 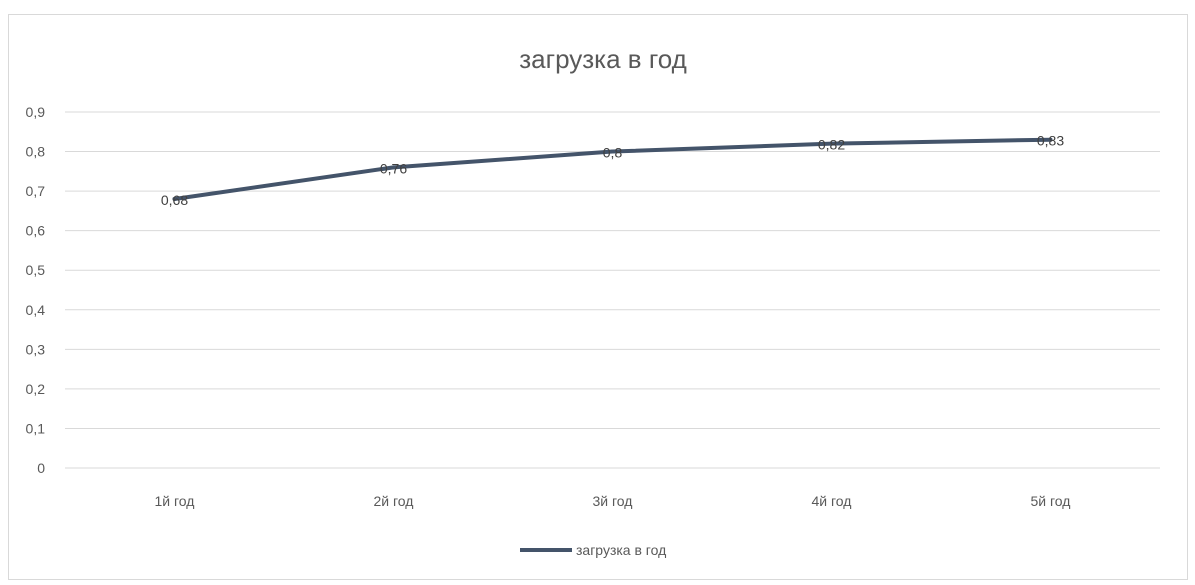 What do you see at coordinates (832, 501) in the screenshot?
I see `x-tick-label: 4й год` at bounding box center [832, 501].